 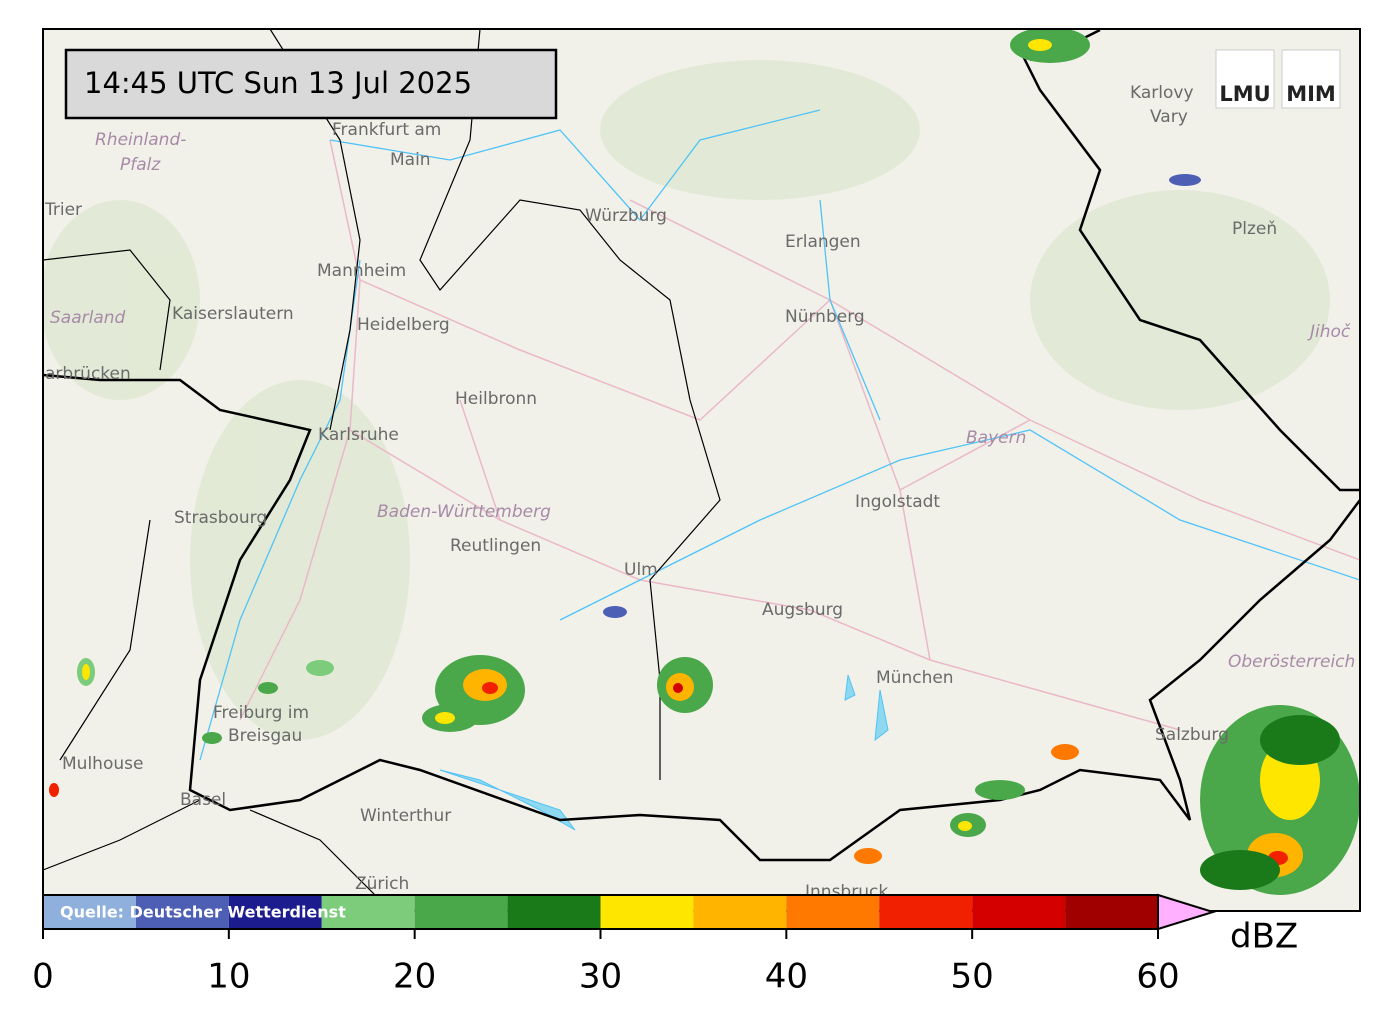 I want to click on source-credit: Quelle: Deutscher Wetterdienst, so click(x=203, y=912).